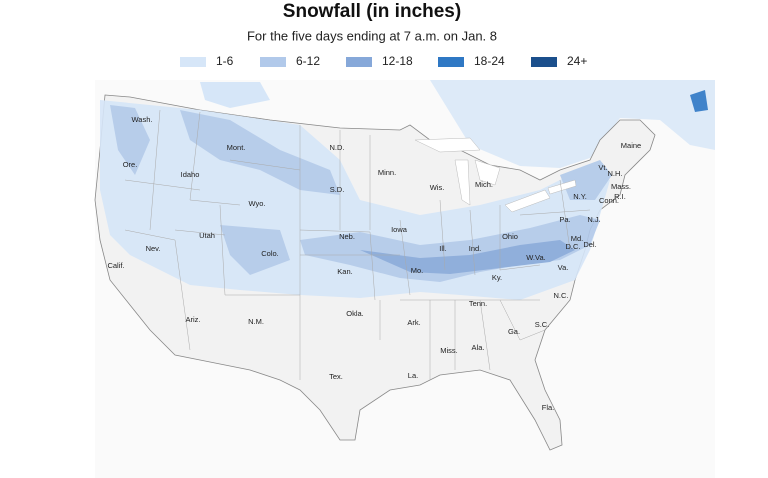 The height and width of the screenshot is (478, 768). What do you see at coordinates (153, 248) in the screenshot?
I see `state-label: Nev.` at bounding box center [153, 248].